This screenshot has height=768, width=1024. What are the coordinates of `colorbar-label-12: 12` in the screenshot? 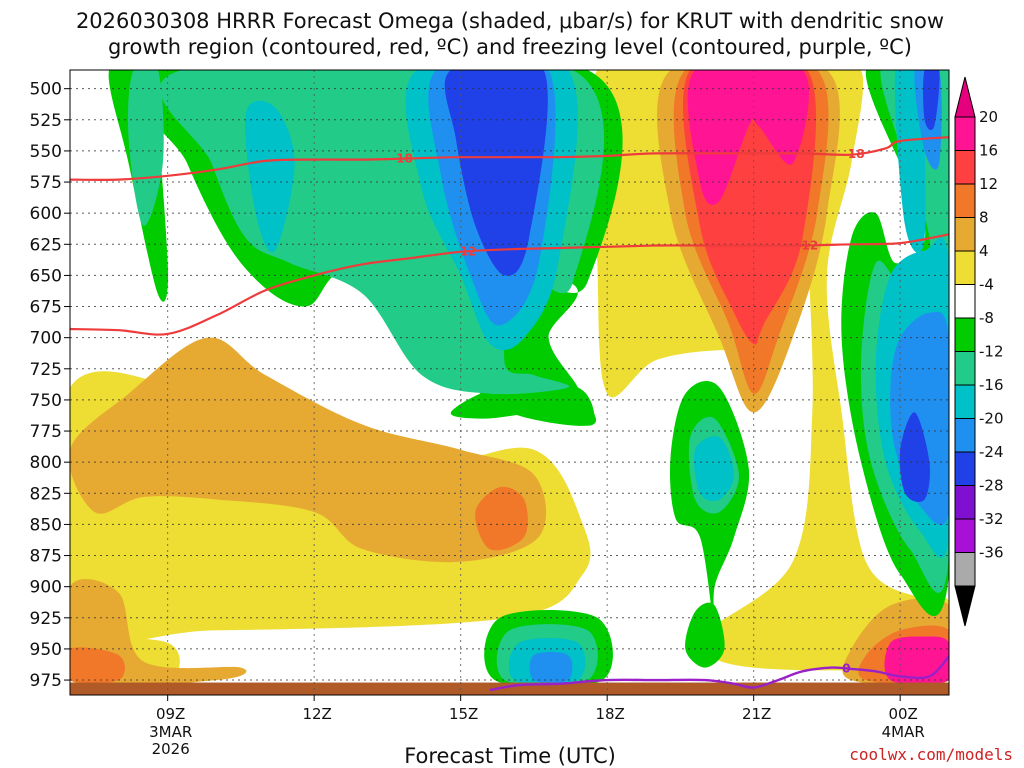 It's located at (988, 184).